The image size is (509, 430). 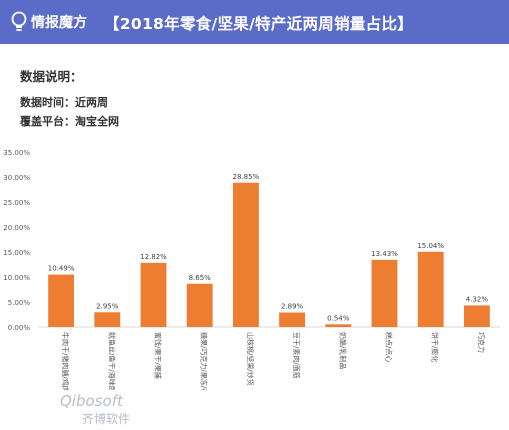 I want to click on y-tick-label: 25.00%, so click(x=16, y=203).